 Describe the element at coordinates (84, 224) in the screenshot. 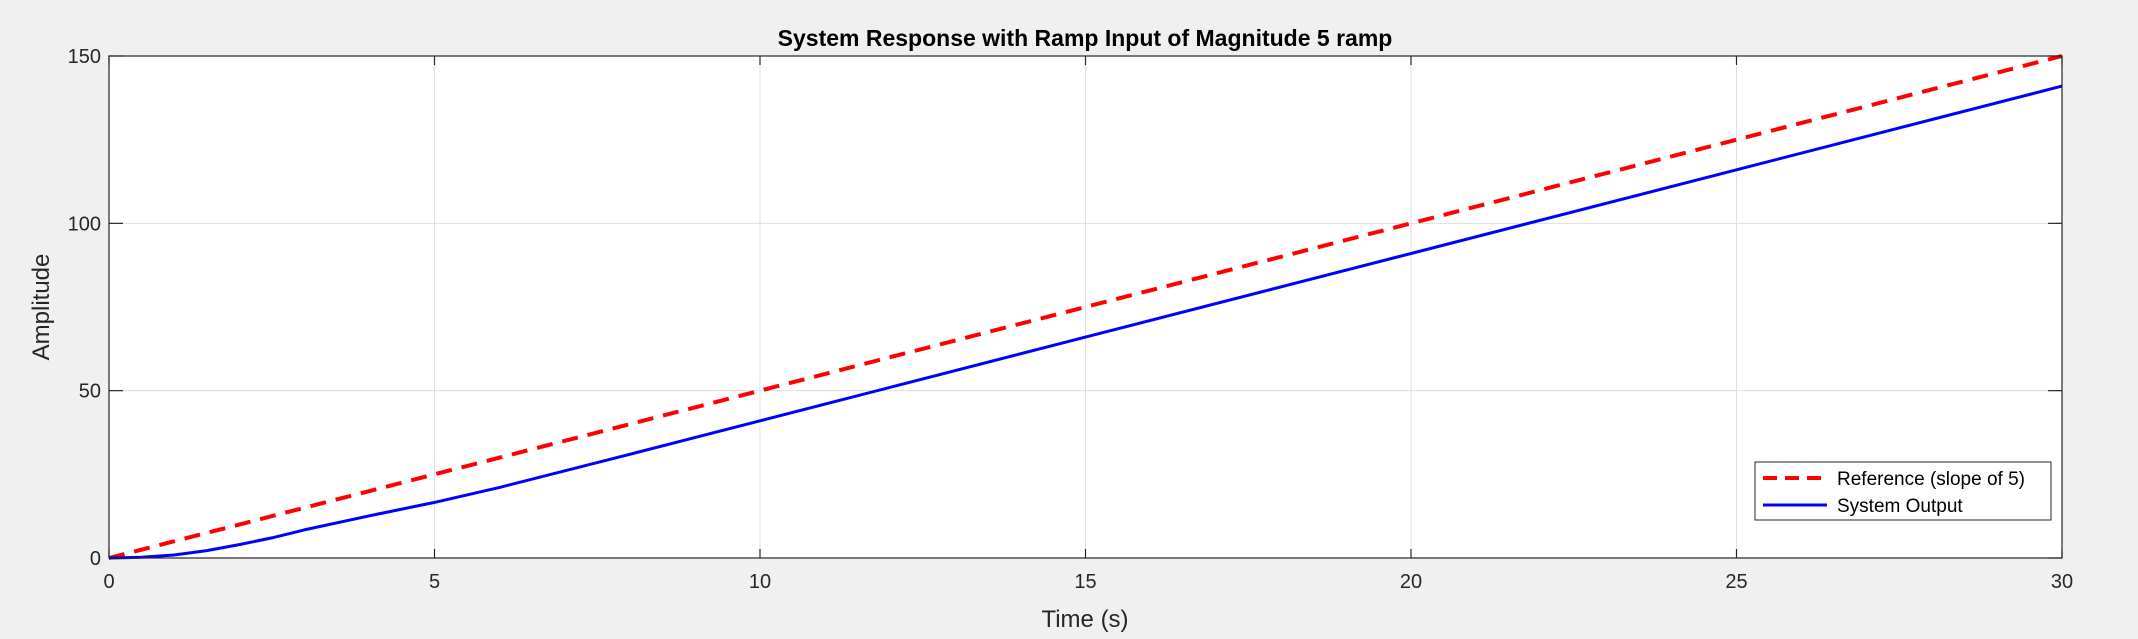

I see `y-tick-label: 100` at that location.